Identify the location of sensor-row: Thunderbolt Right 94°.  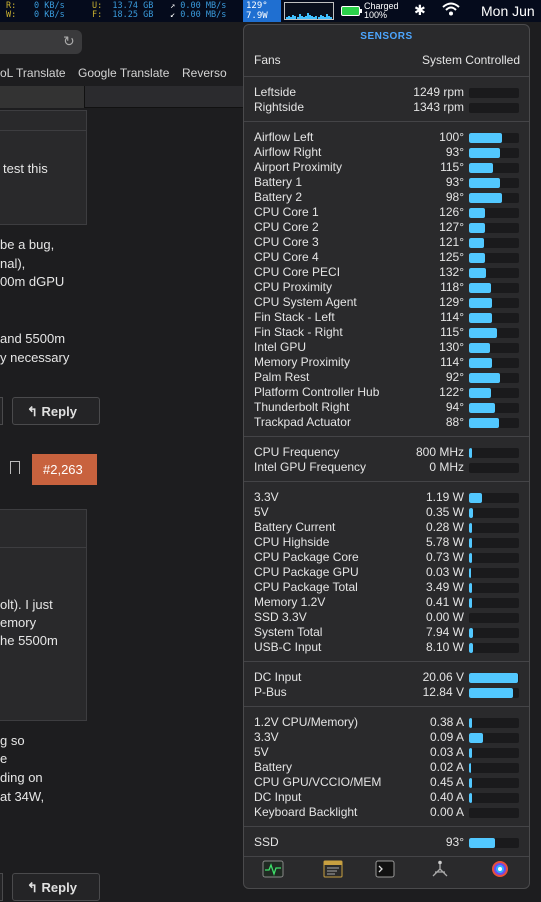
(386, 407).